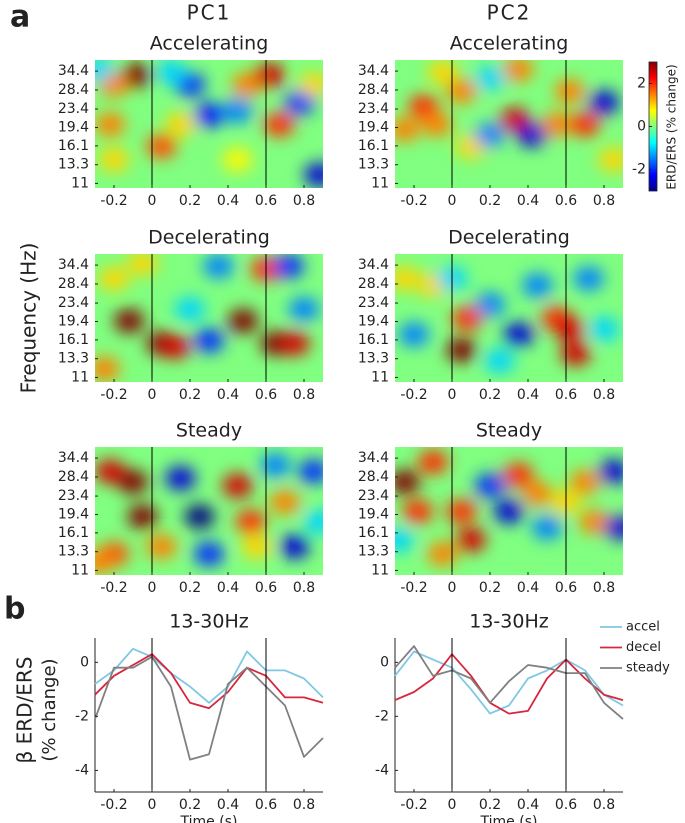 The image size is (685, 823). What do you see at coordinates (641, 127) in the screenshot?
I see `colorbar-tick-label: 0` at bounding box center [641, 127].